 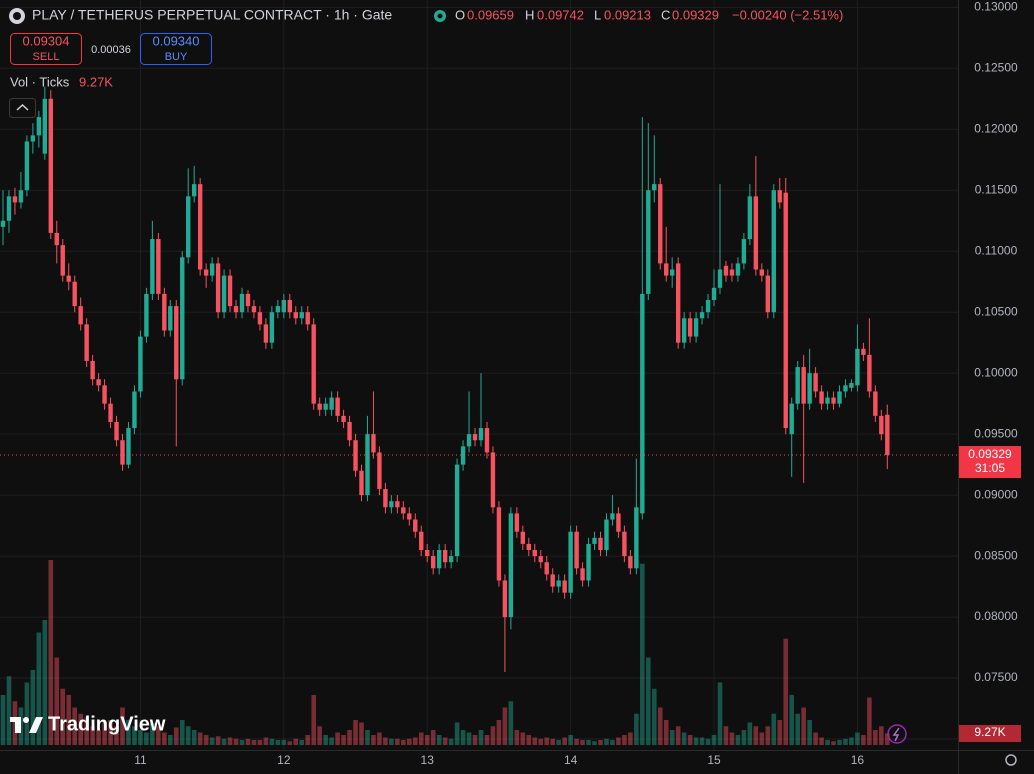 I want to click on replay-icon, so click(x=897, y=734).